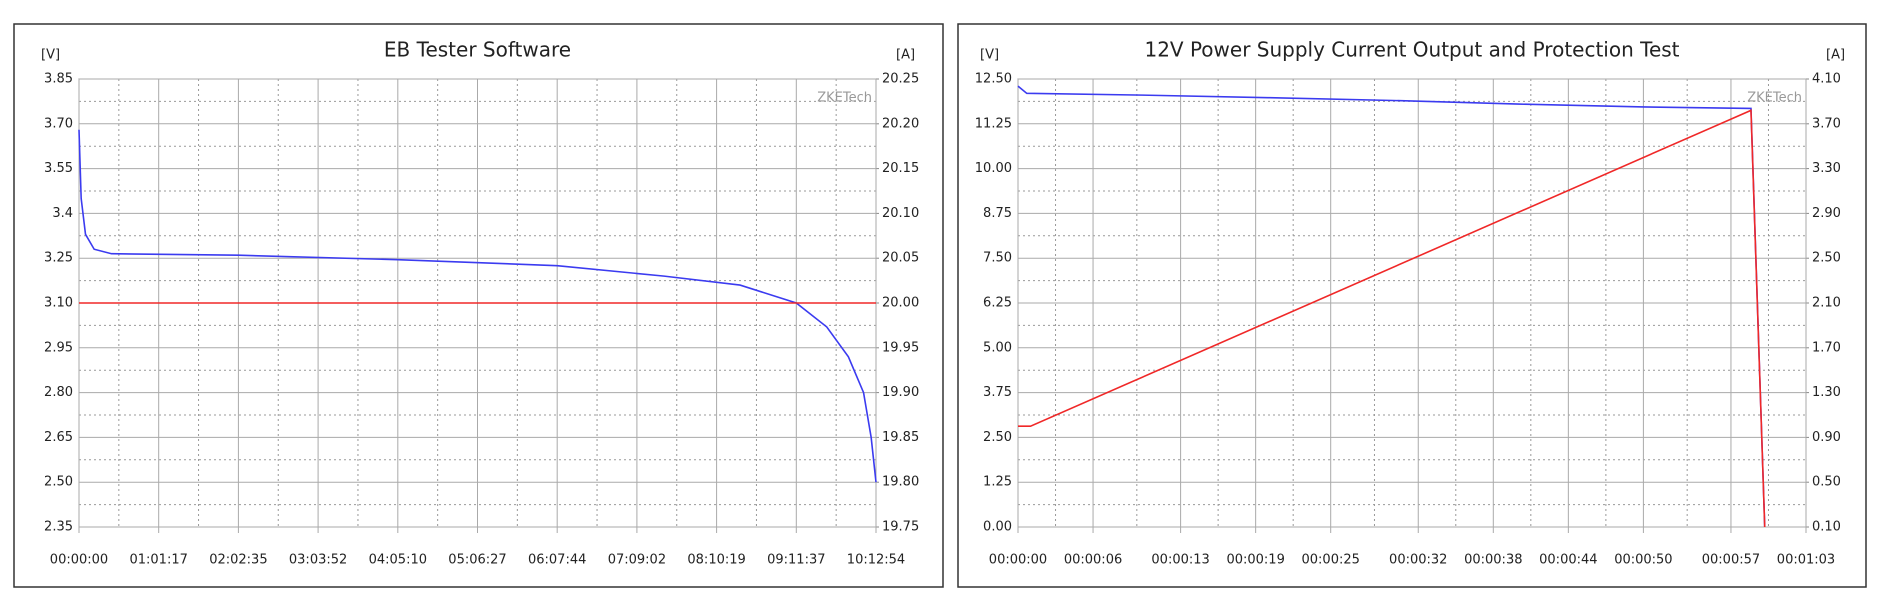 The width and height of the screenshot is (1878, 604). Describe the element at coordinates (1826, 392) in the screenshot. I see `y2-tick-label: 1.30` at that location.